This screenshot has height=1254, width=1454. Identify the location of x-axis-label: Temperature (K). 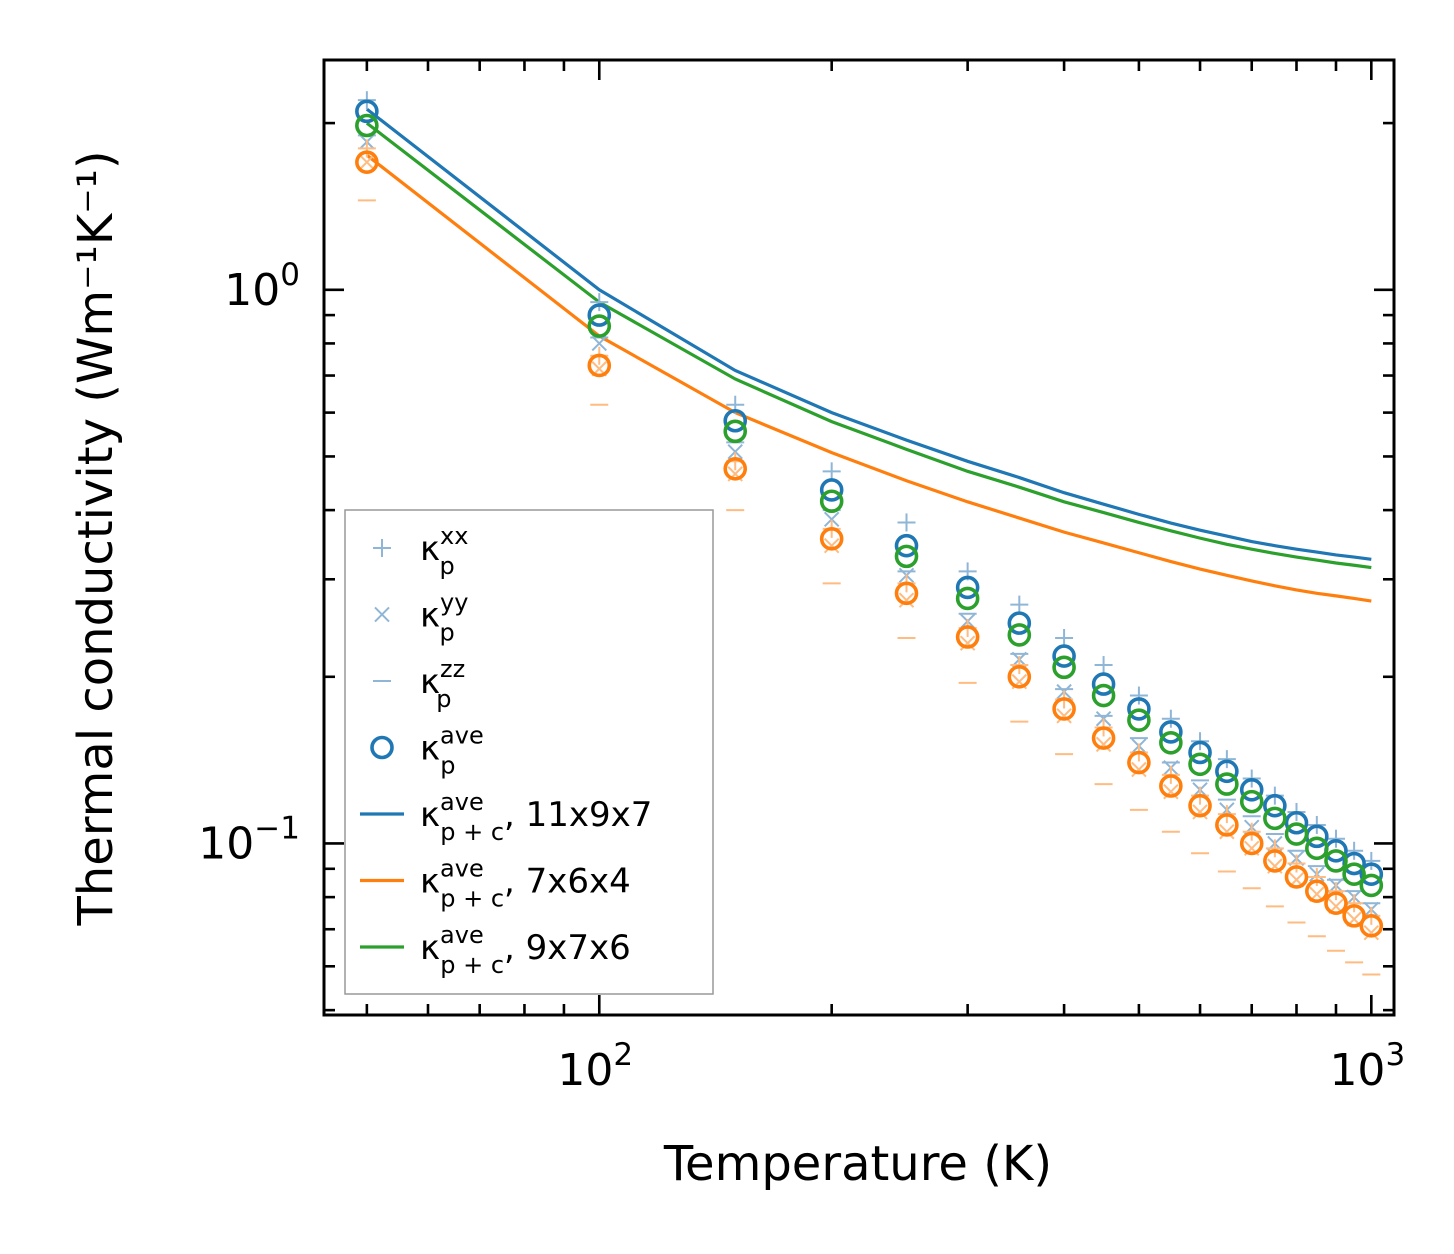
(857, 1164).